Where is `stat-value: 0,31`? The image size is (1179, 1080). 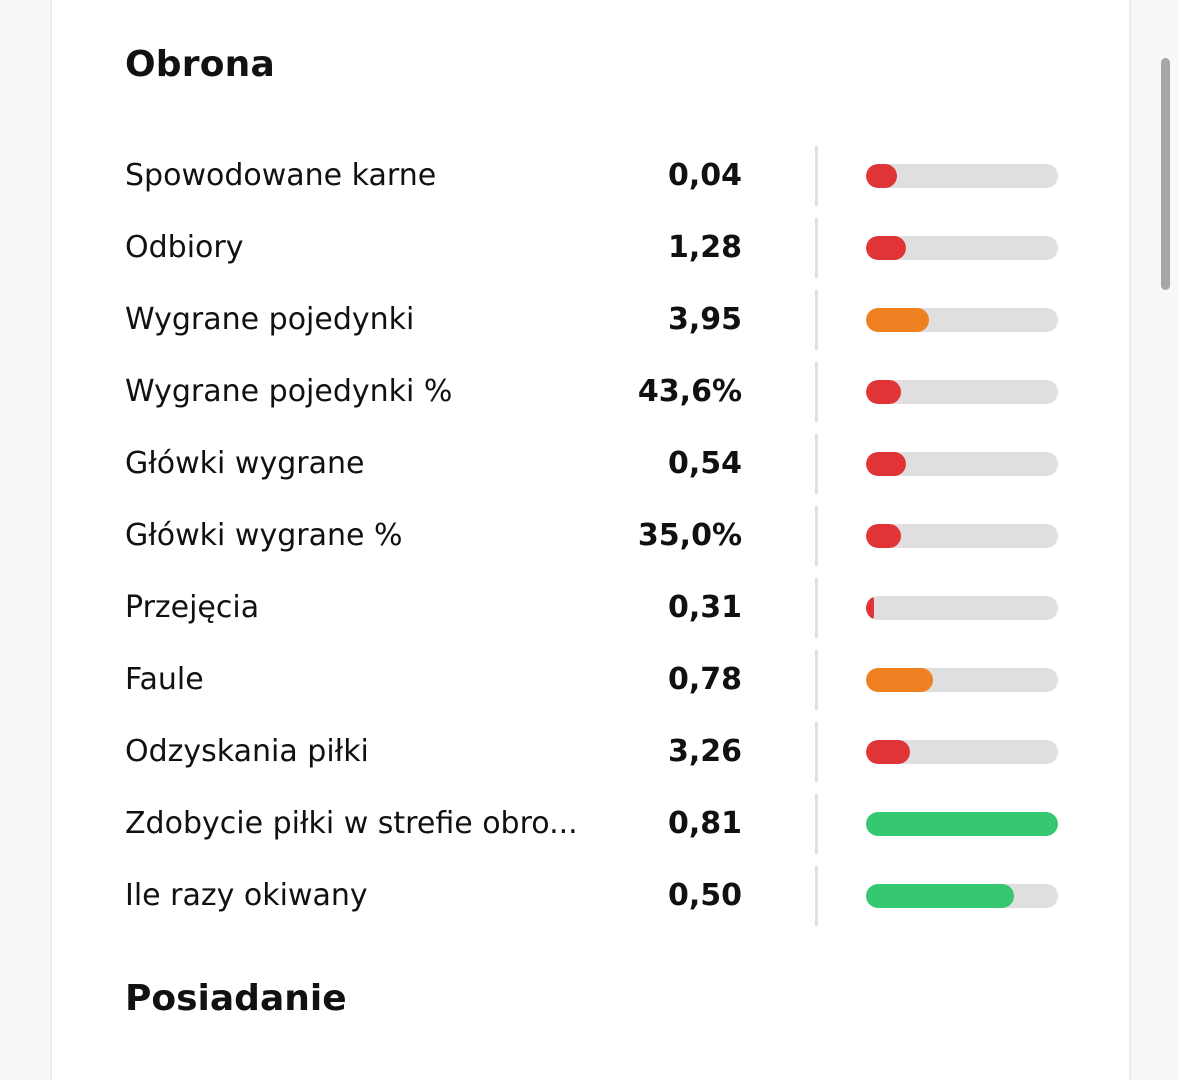
stat-value: 0,31 is located at coordinates (704, 607).